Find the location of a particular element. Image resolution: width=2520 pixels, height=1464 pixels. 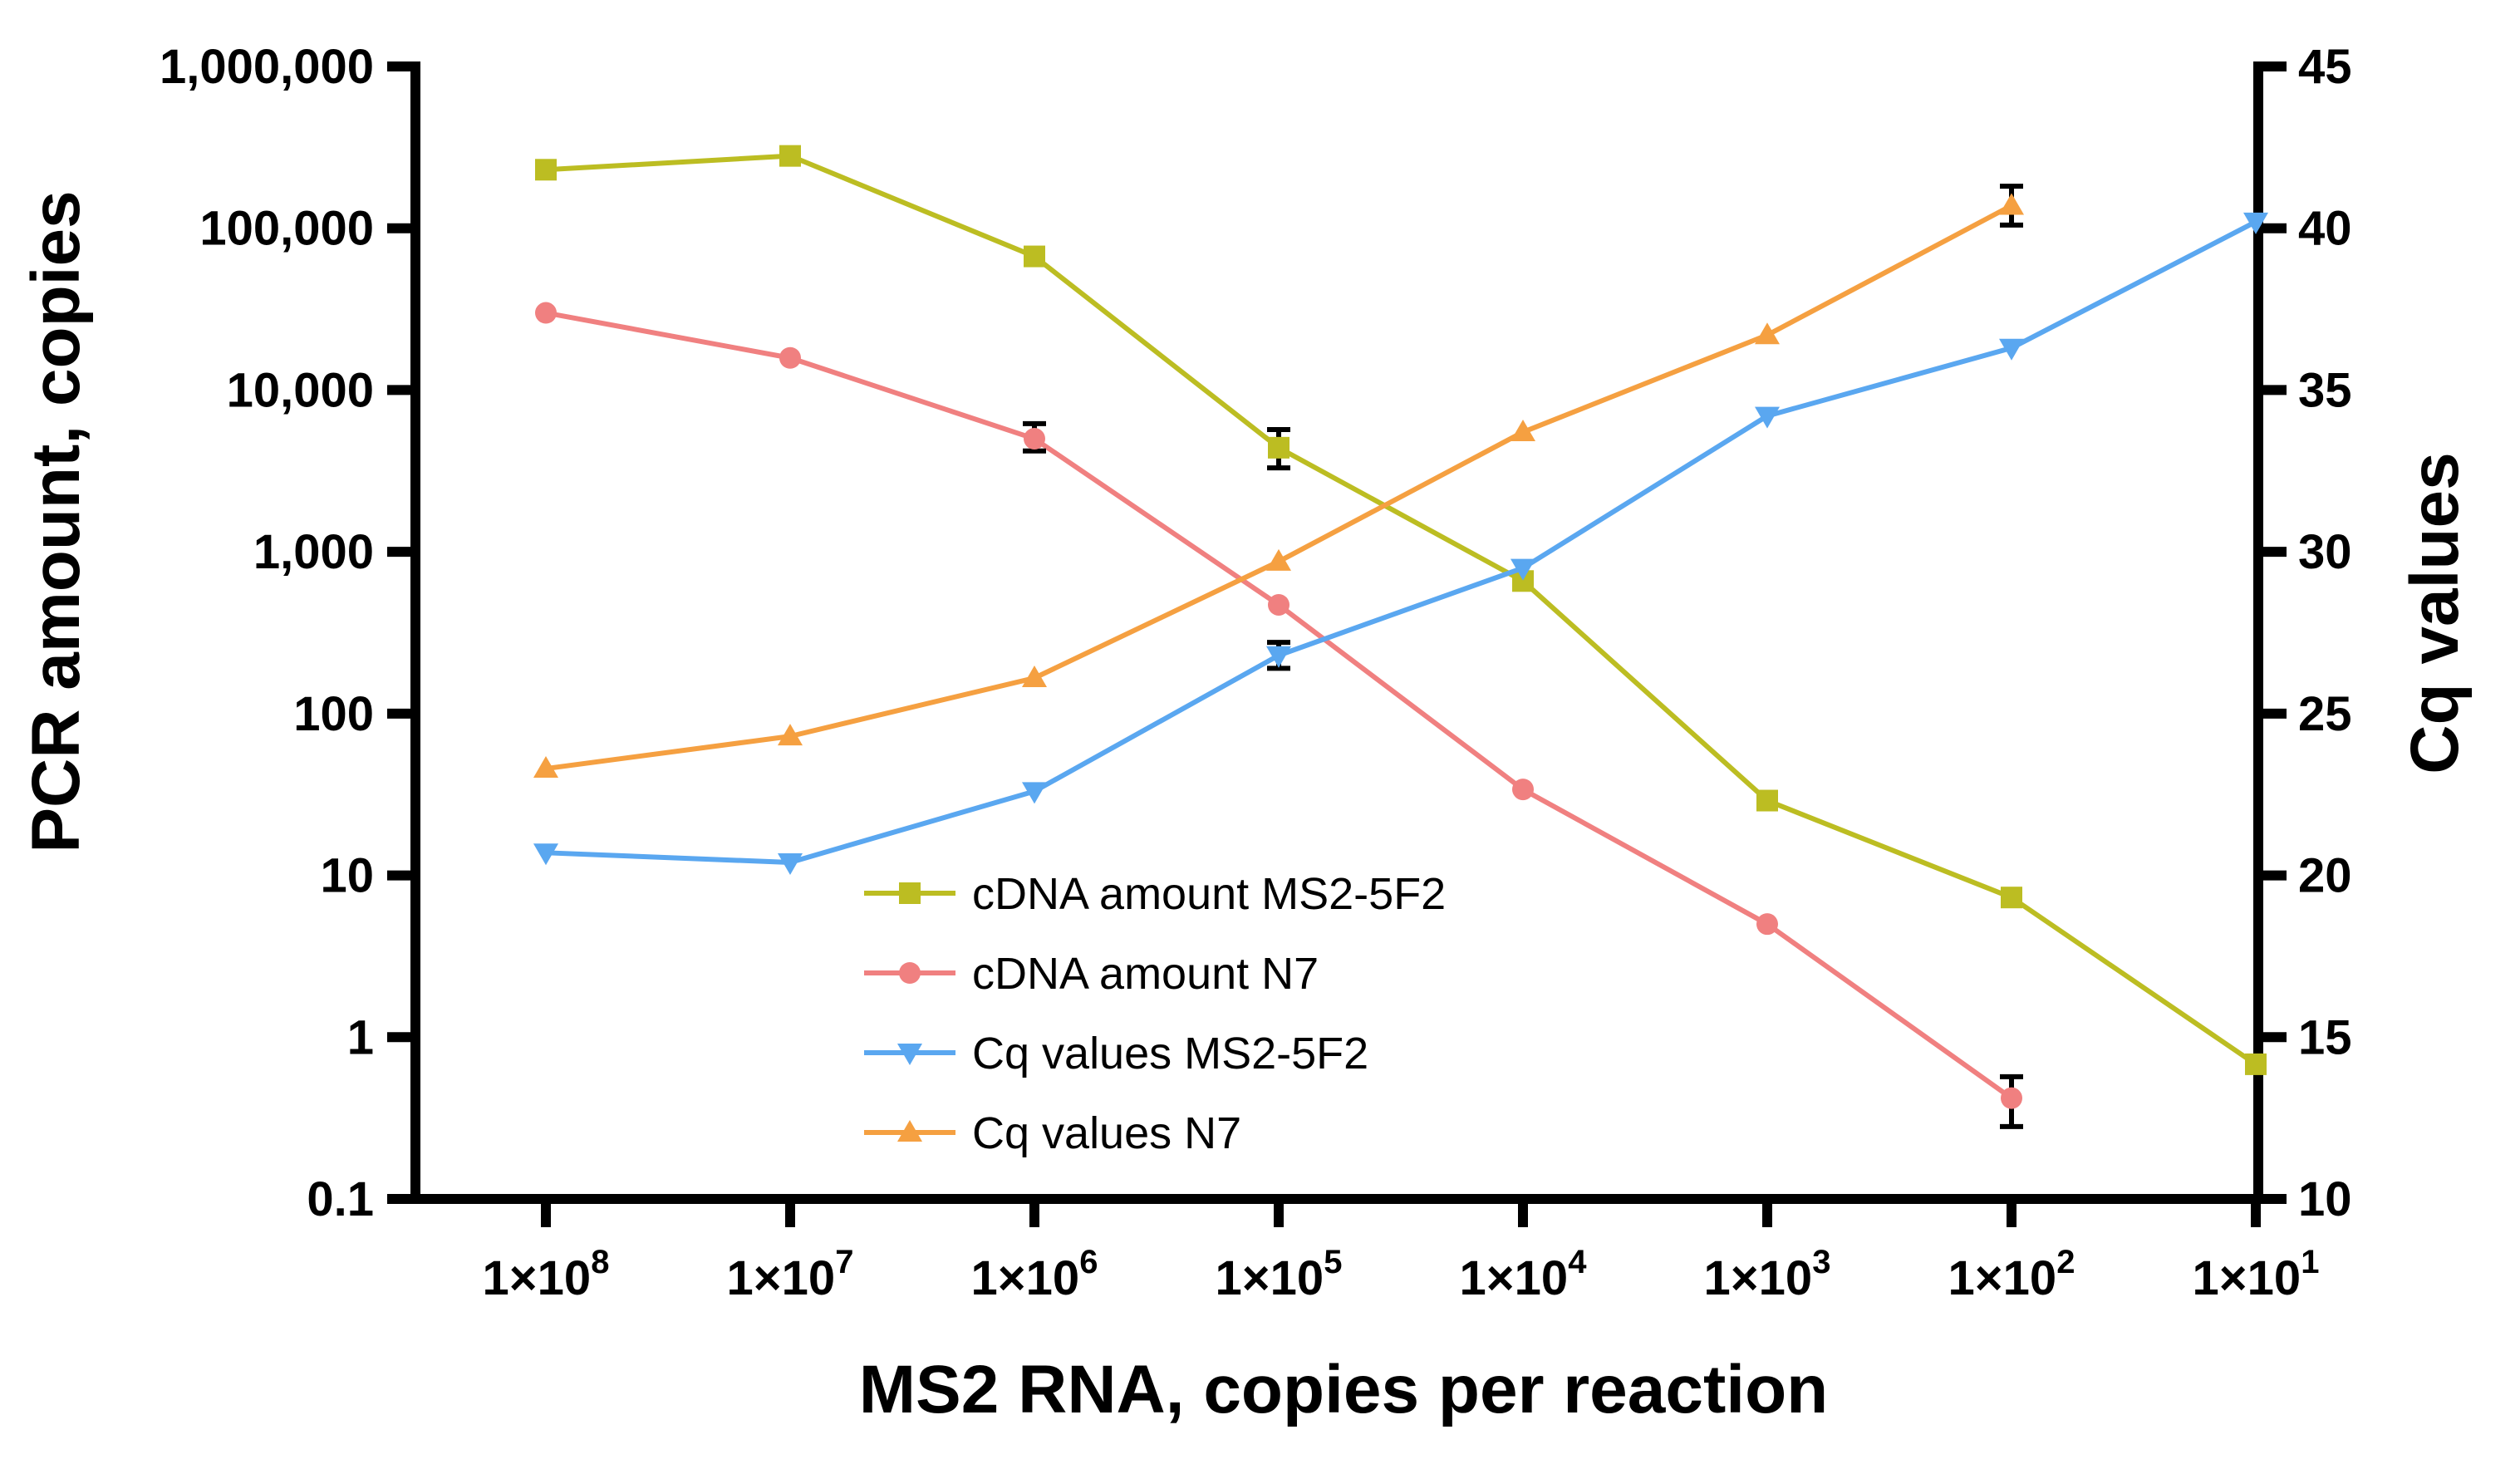

x-tick-label: 1×10⁴ is located at coordinates (1524, 1274).